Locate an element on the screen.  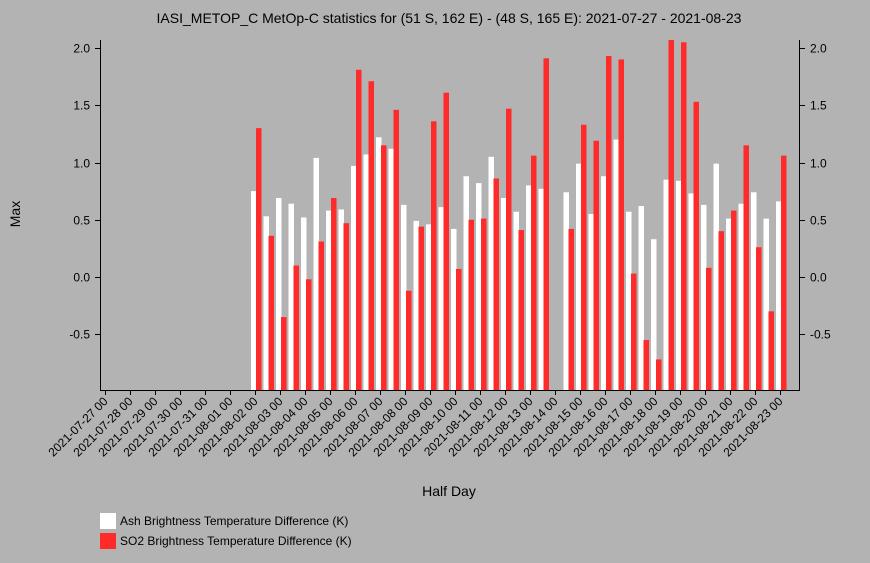
legend-swatch-so2 is located at coordinates (108, 541).